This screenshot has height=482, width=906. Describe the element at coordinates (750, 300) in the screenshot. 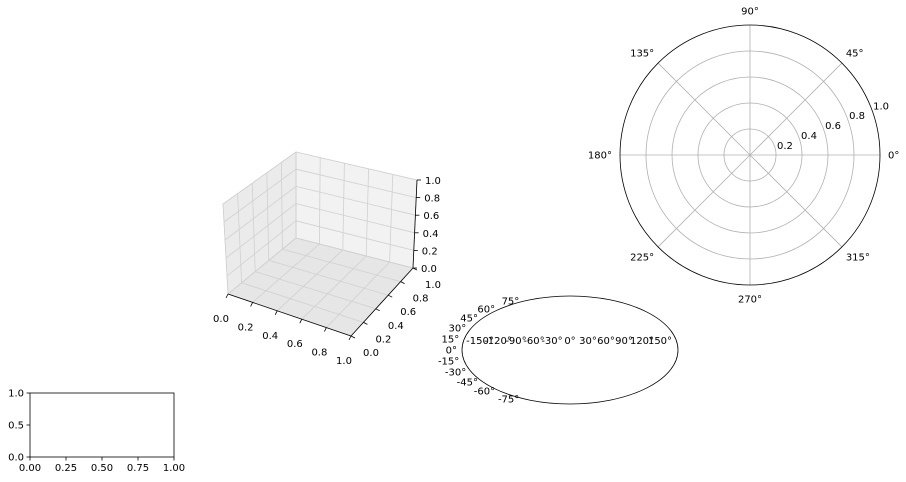

I see `polar-theta-label: 270°` at that location.